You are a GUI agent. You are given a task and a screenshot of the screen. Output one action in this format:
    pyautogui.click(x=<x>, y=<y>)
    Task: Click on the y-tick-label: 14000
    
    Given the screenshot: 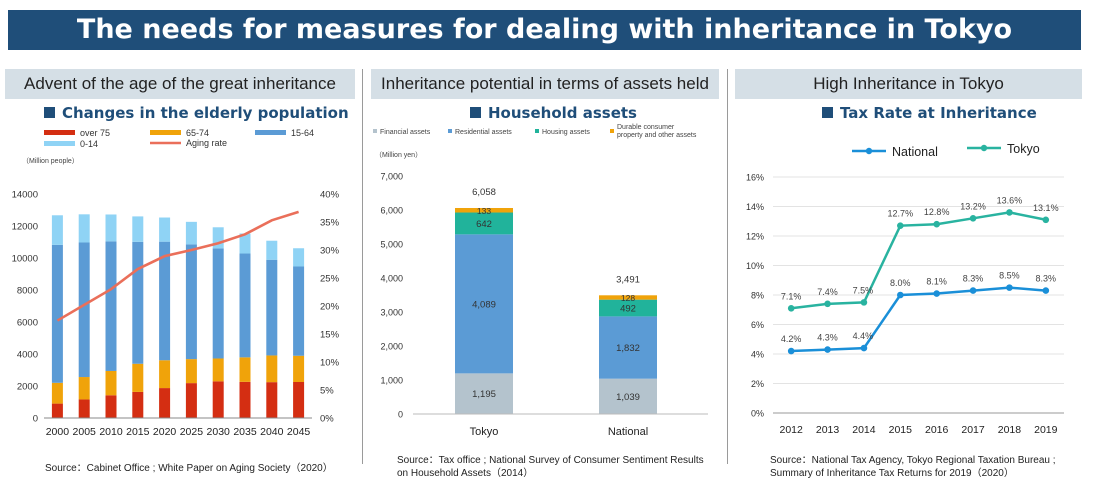 What is the action you would take?
    pyautogui.click(x=25, y=195)
    